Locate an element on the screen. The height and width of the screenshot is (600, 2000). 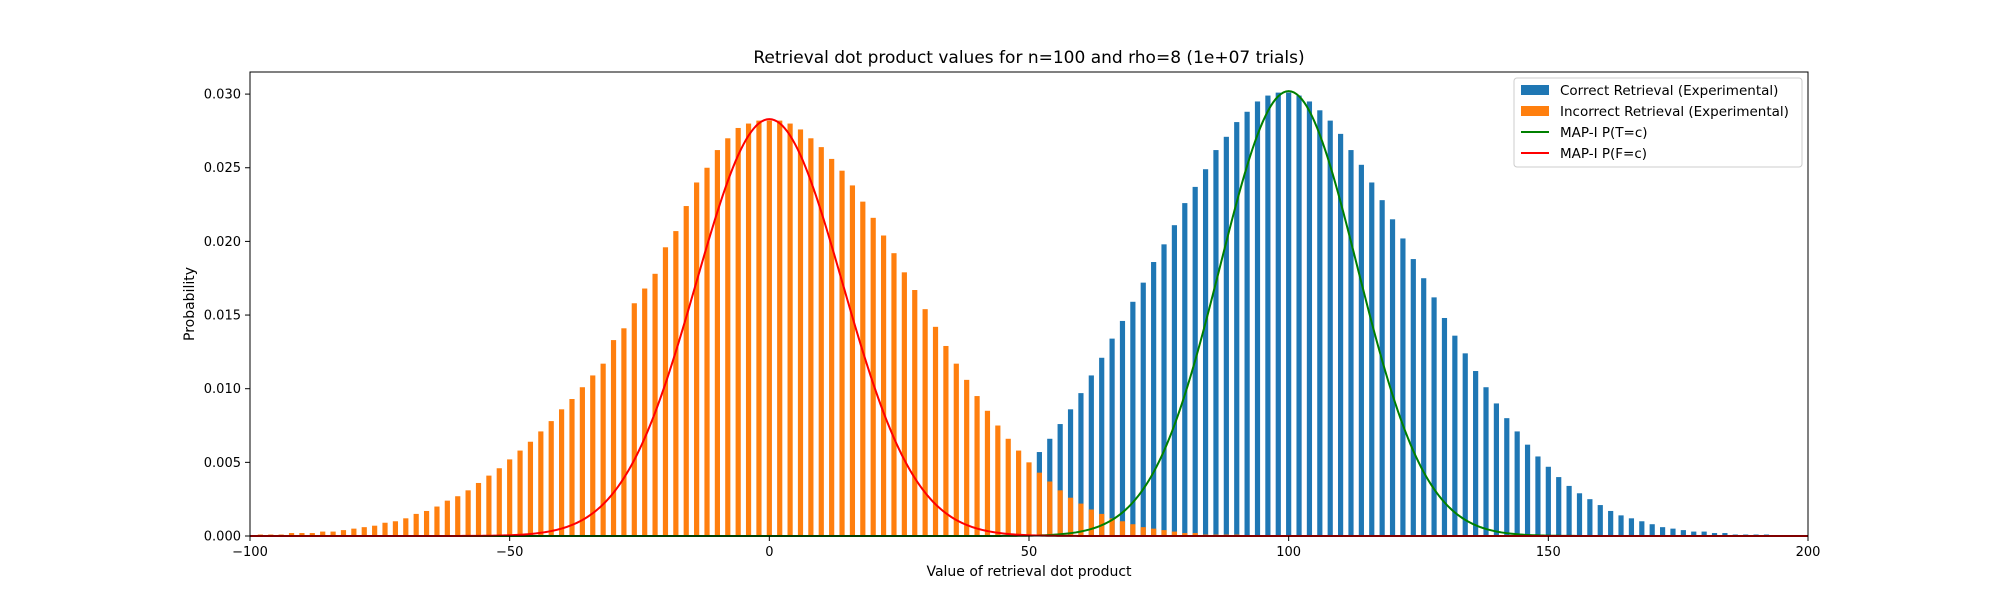
x-axis: −100 −50 0 50 100 150 200 is located at coordinates (1026, 548).